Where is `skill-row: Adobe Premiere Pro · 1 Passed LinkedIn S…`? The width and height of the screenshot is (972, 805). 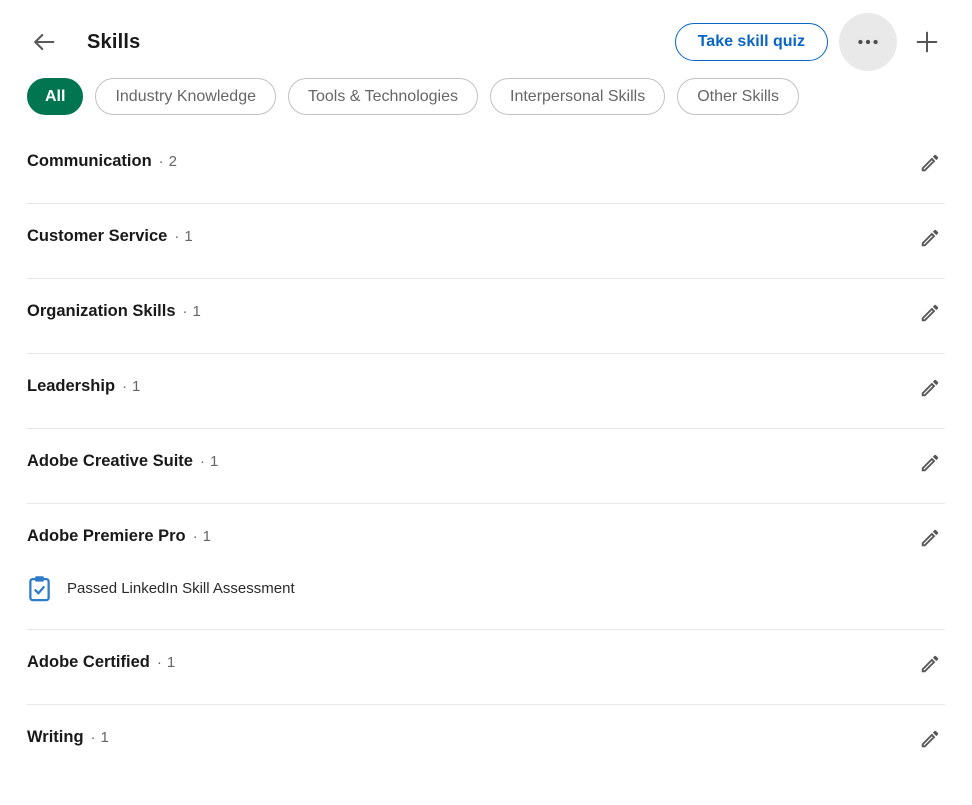
skill-row: Adobe Premiere Pro · 1 Passed LinkedIn S… is located at coordinates (486, 567).